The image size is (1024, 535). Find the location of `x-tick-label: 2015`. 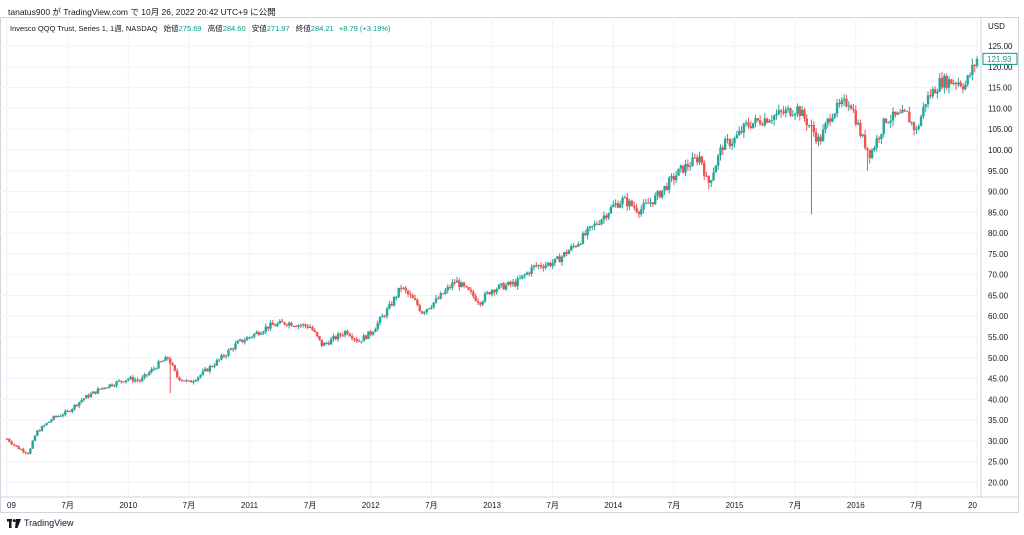

x-tick-label: 2015 is located at coordinates (735, 505).